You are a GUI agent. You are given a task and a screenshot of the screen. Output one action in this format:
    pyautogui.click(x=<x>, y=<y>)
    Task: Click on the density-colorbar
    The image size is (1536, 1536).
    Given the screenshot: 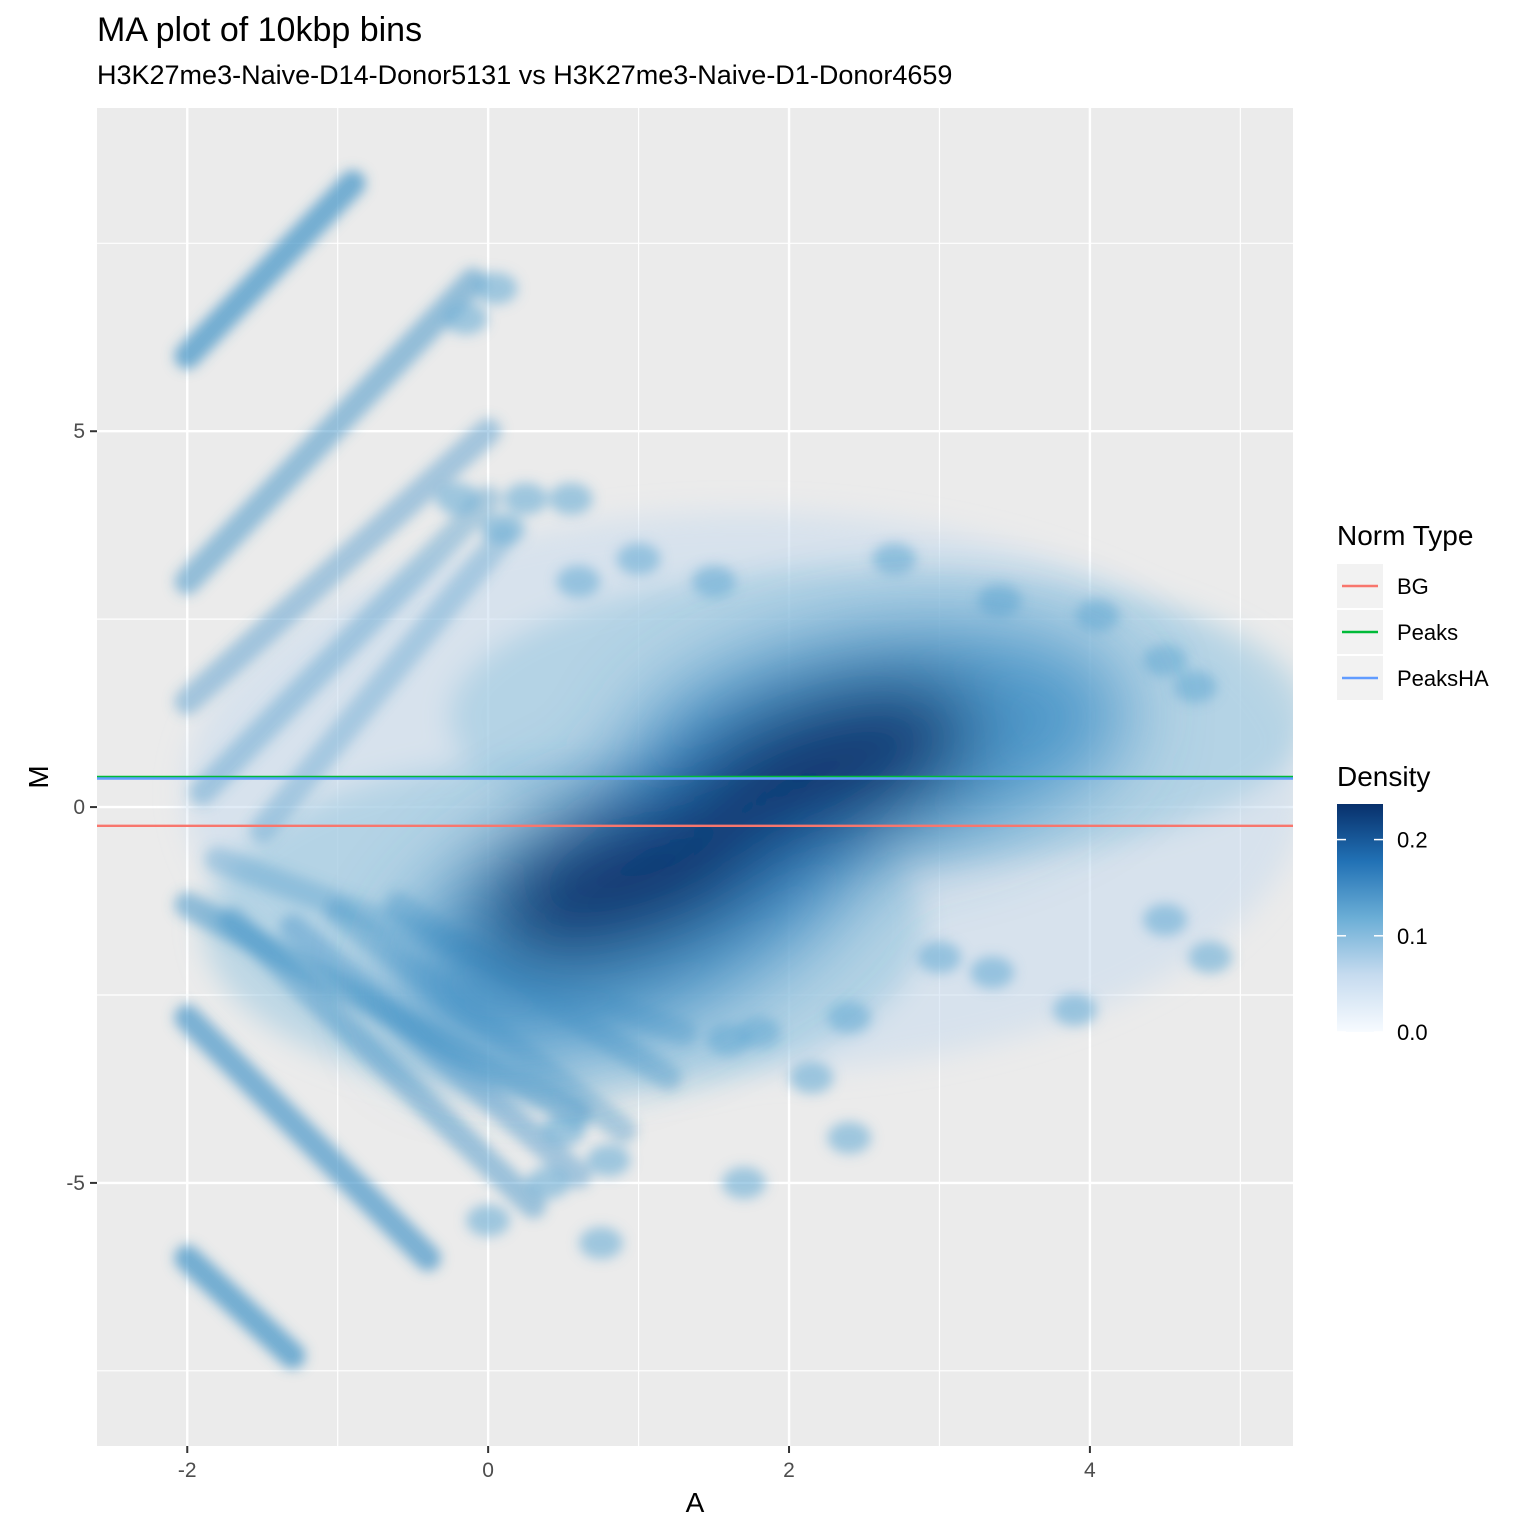 What is the action you would take?
    pyautogui.click(x=1360, y=918)
    